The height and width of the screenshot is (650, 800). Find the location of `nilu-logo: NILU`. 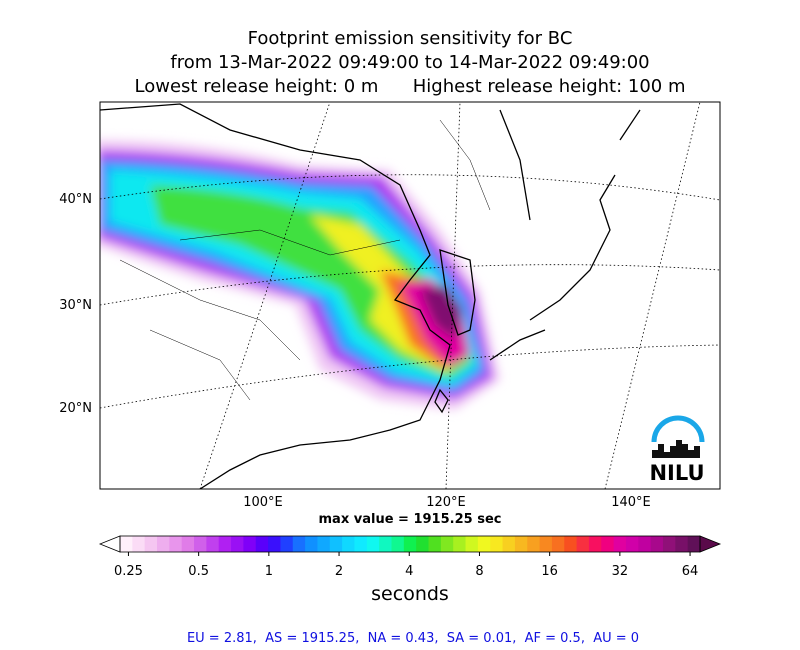

nilu-logo: NILU is located at coordinates (677, 450).